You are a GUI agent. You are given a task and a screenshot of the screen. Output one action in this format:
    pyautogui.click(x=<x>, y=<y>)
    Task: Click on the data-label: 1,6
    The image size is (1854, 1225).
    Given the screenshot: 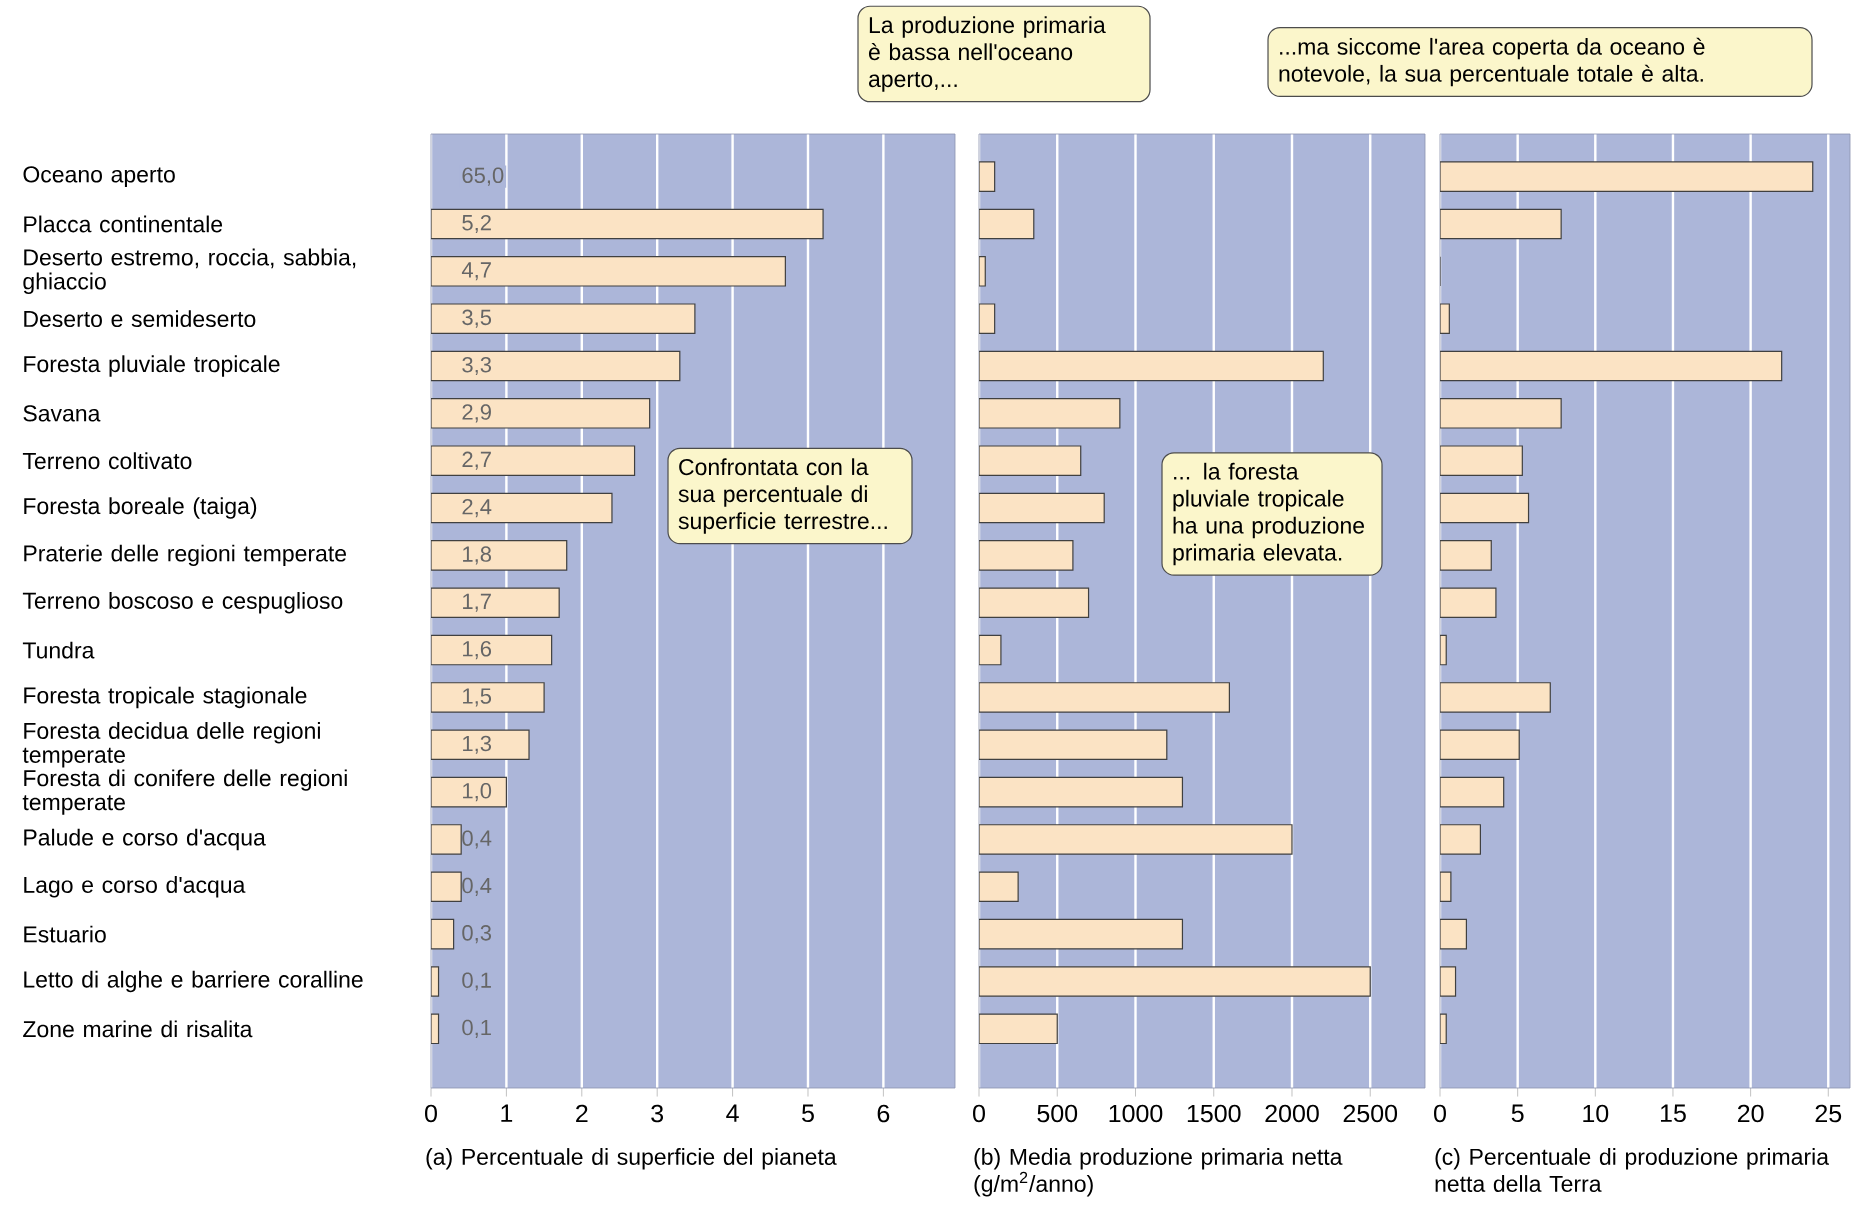 What is the action you would take?
    pyautogui.click(x=477, y=650)
    